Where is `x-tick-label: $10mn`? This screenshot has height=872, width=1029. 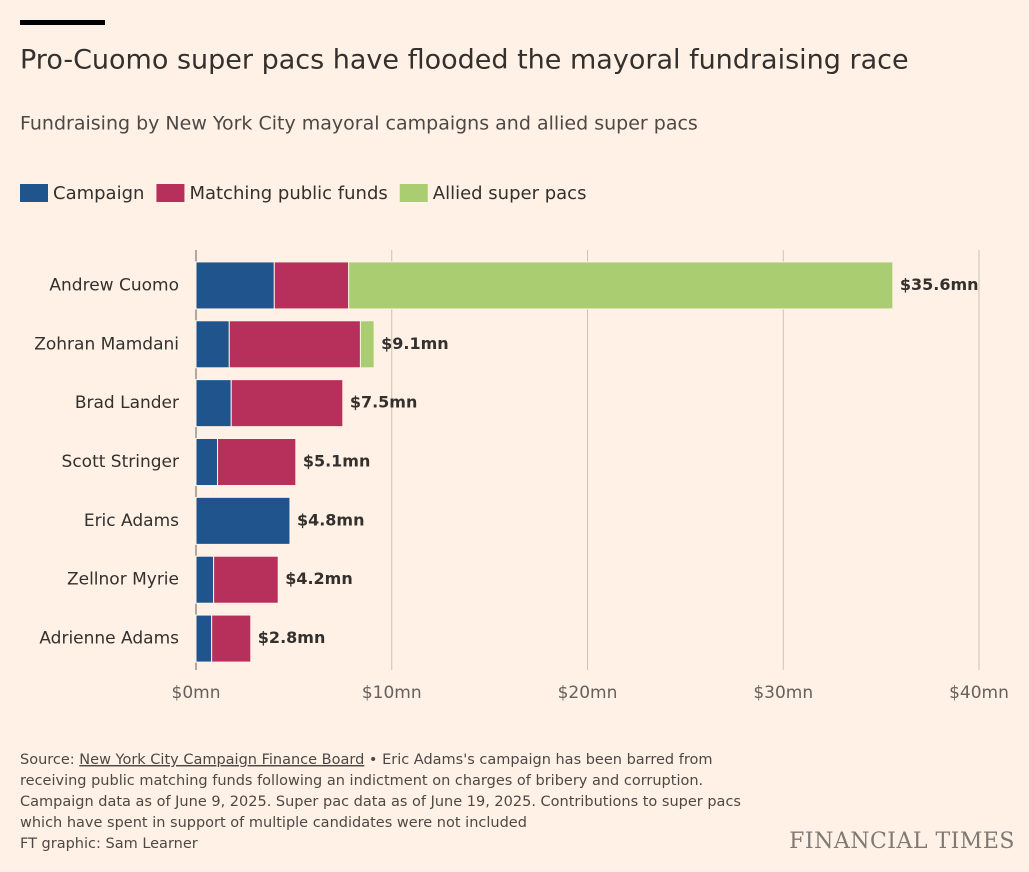 x-tick-label: $10mn is located at coordinates (392, 693).